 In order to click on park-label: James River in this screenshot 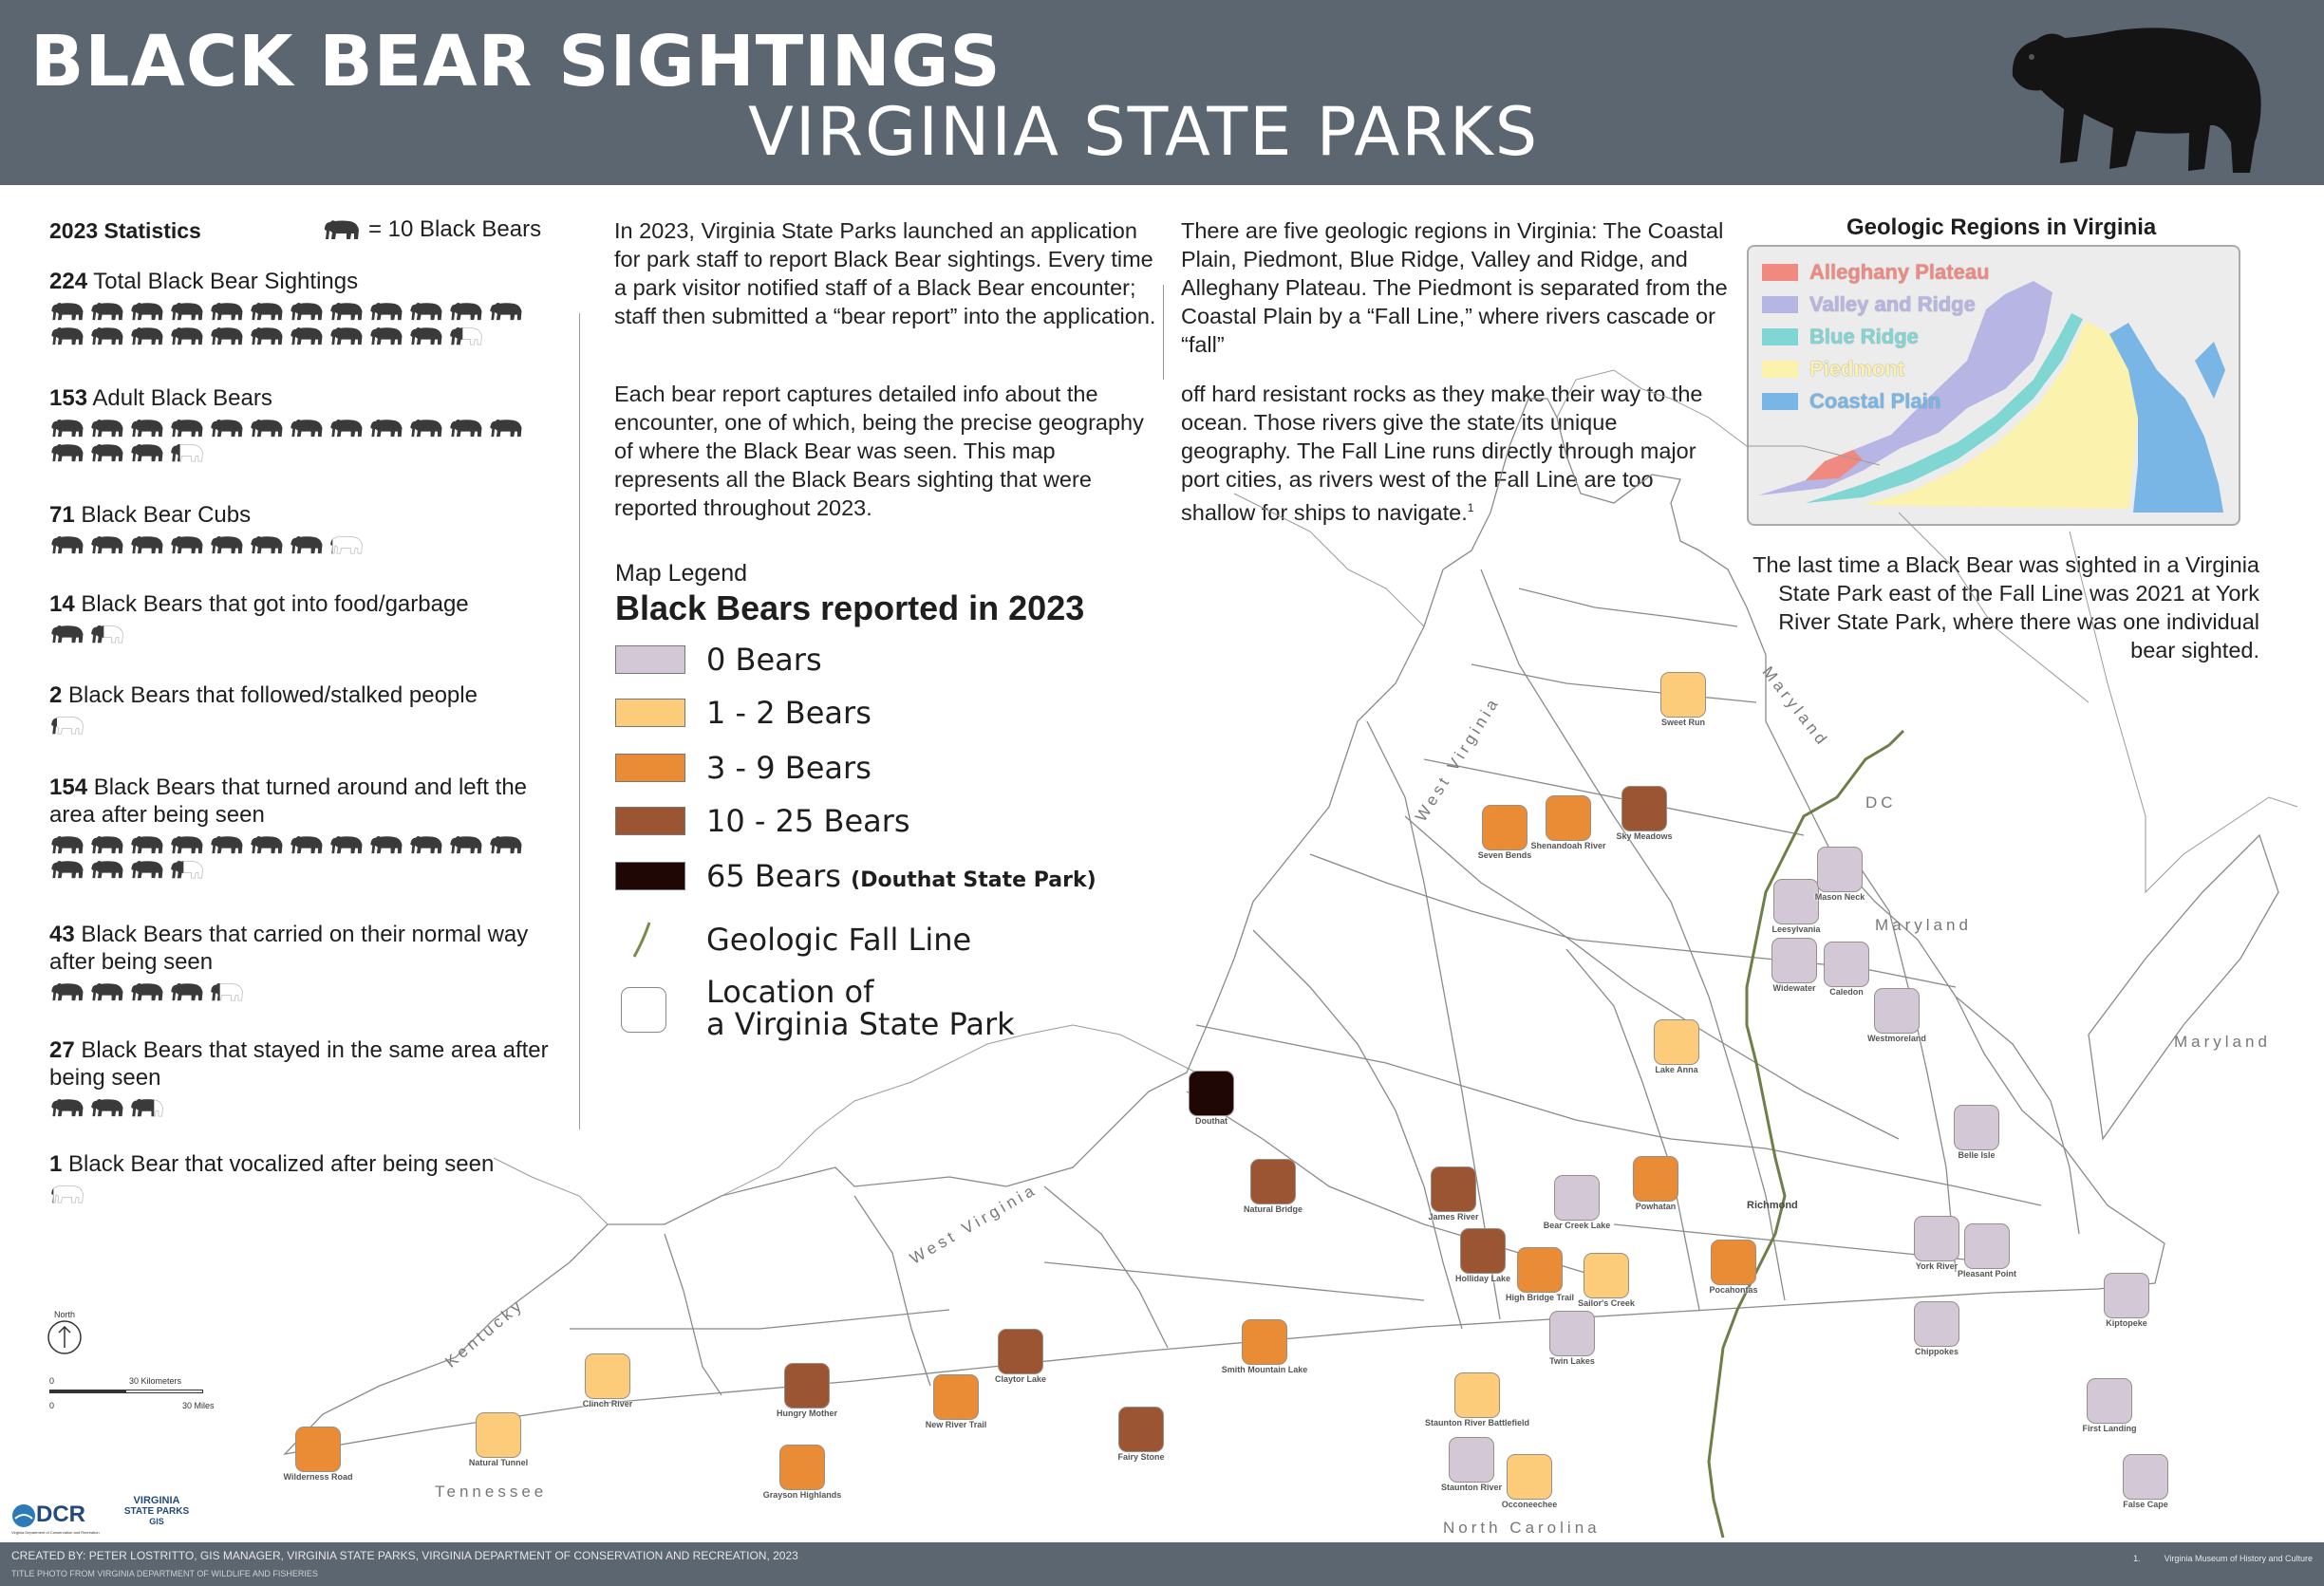, I will do `click(1453, 1217)`.